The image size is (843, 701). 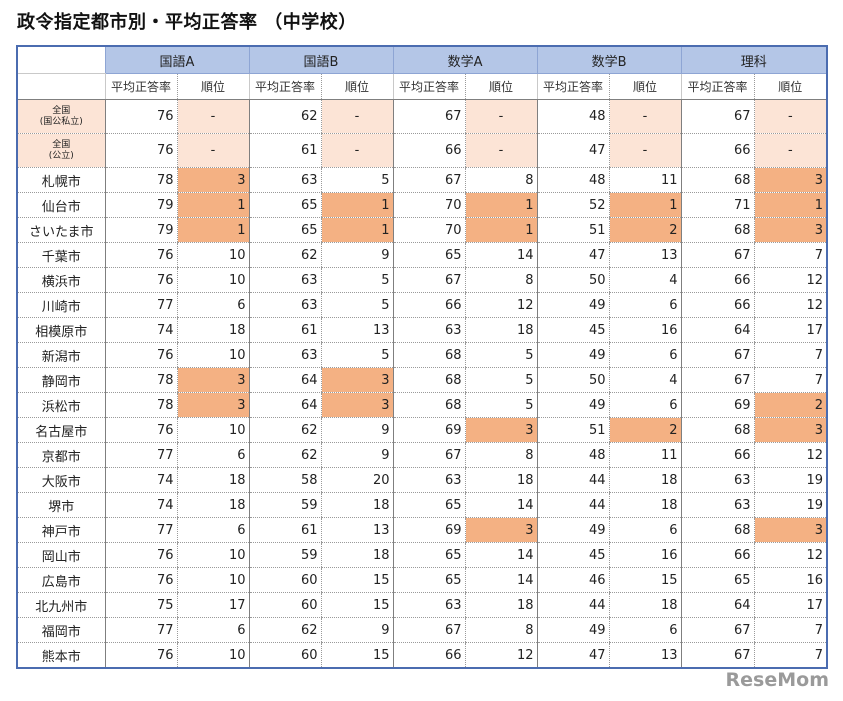 What do you see at coordinates (61, 580) in the screenshot?
I see `city-name: 広島市` at bounding box center [61, 580].